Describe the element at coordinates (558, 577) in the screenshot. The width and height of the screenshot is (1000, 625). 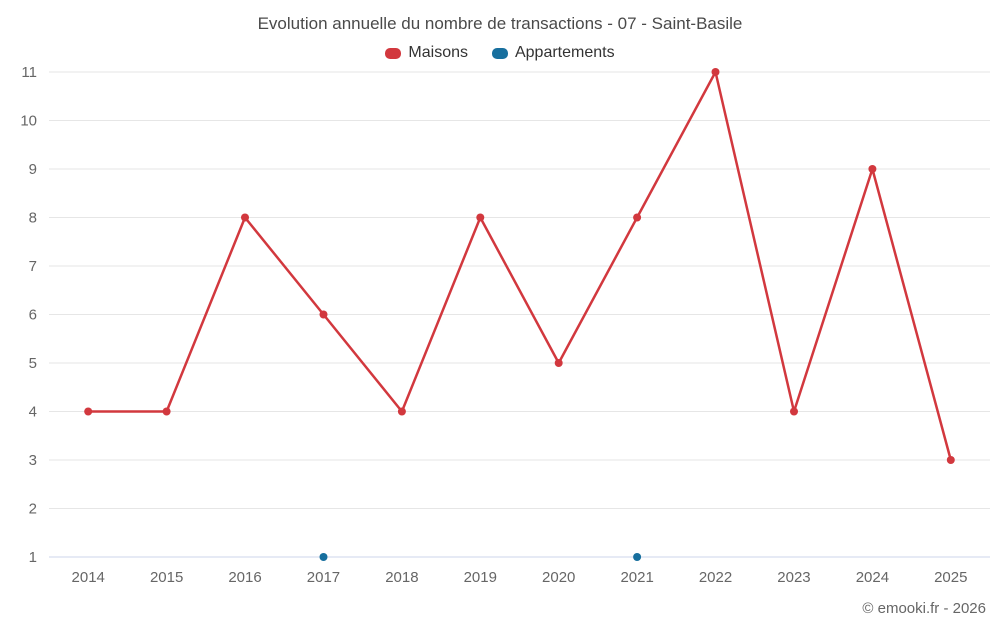
I see `x-tick-label: 2020` at that location.